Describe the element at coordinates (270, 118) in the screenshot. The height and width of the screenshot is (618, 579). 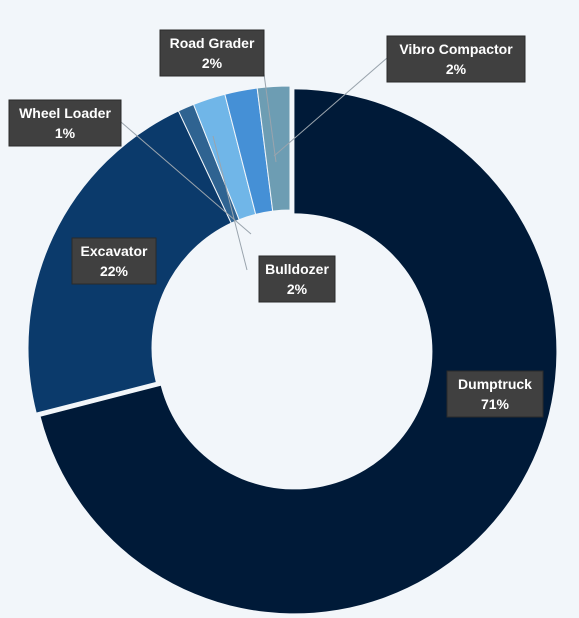
I see `leader-line-road-grader` at that location.